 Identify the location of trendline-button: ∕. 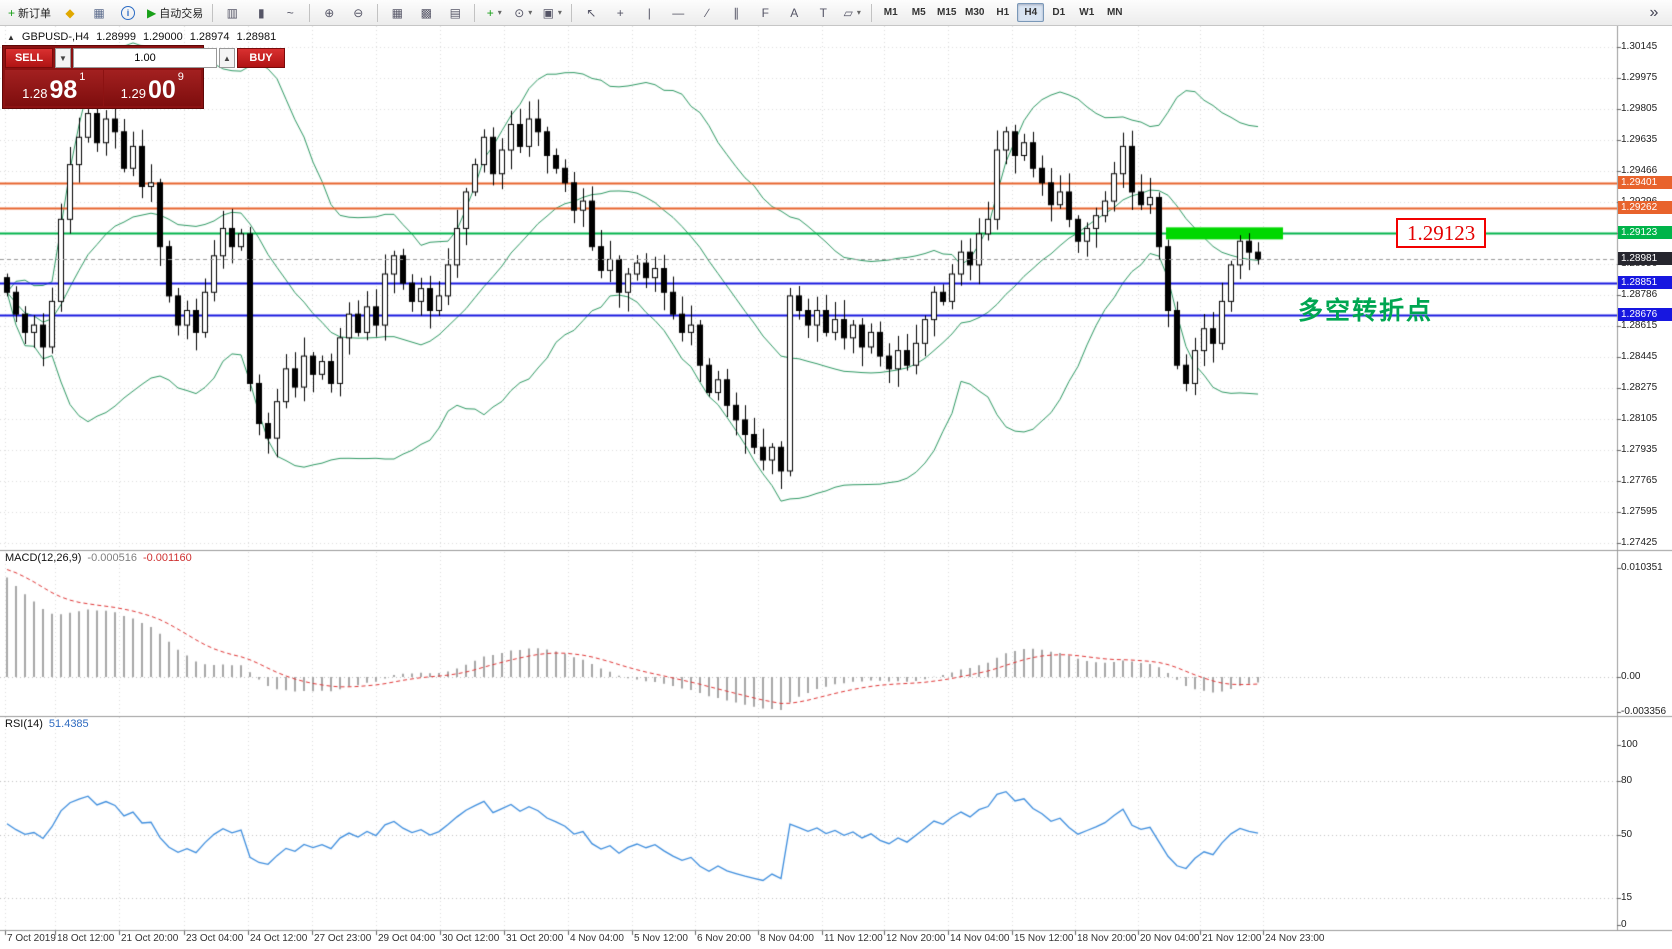
(707, 13).